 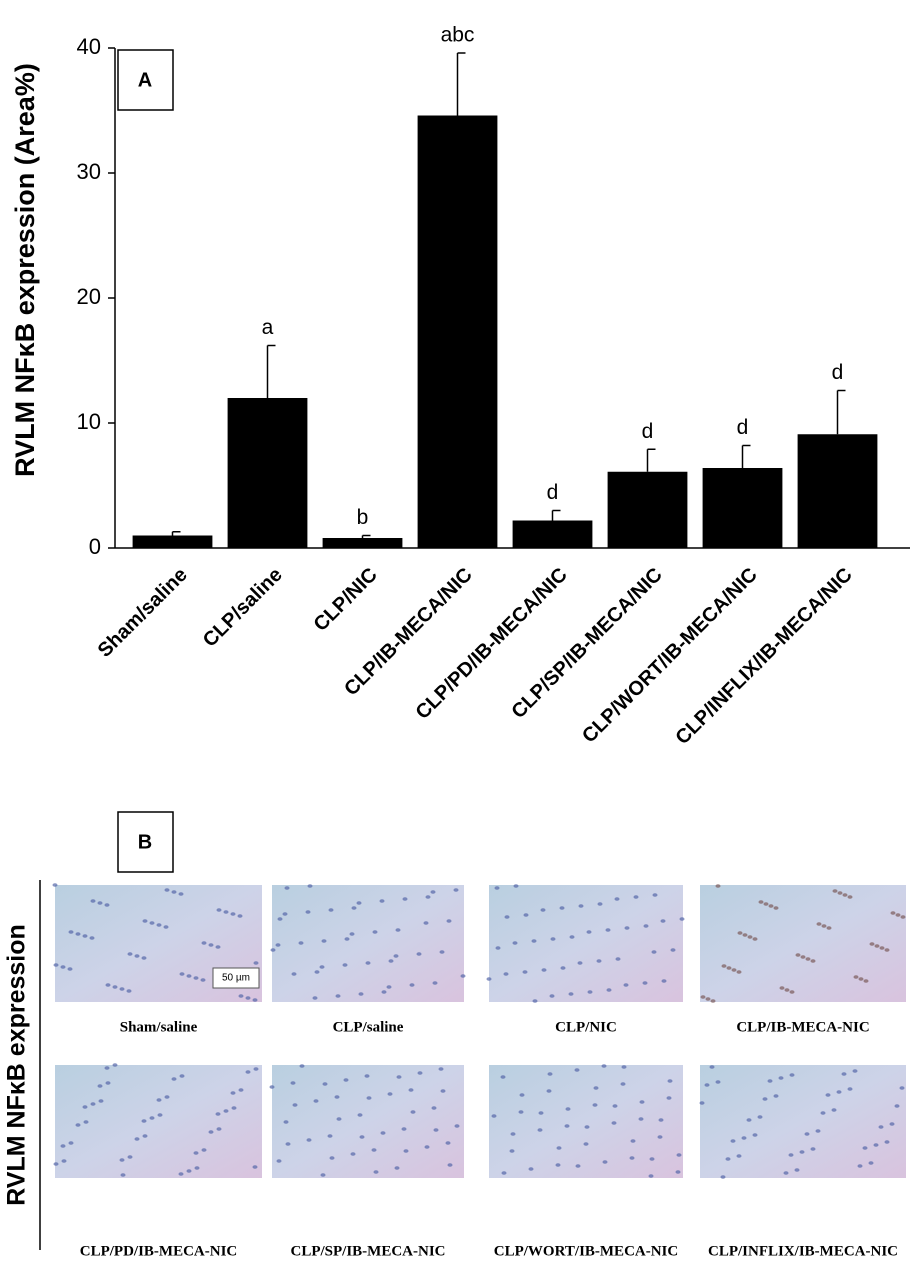 I want to click on scale-bar-box, so click(x=236, y=978).